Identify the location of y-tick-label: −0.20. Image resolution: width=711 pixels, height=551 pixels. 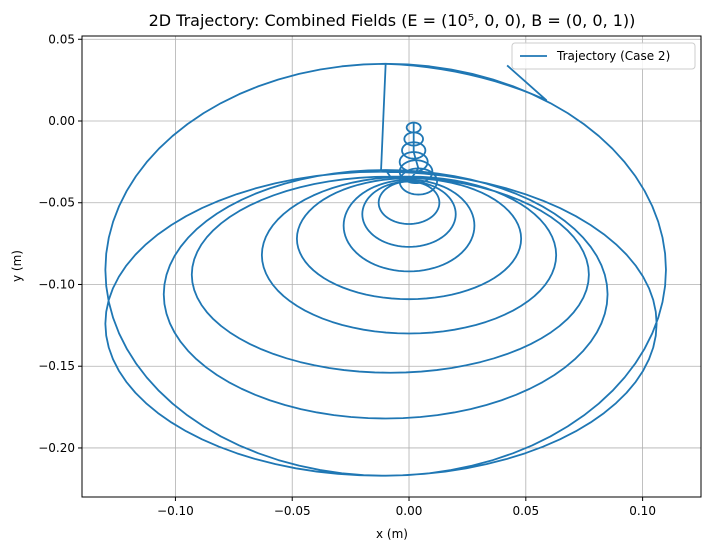
(56, 448).